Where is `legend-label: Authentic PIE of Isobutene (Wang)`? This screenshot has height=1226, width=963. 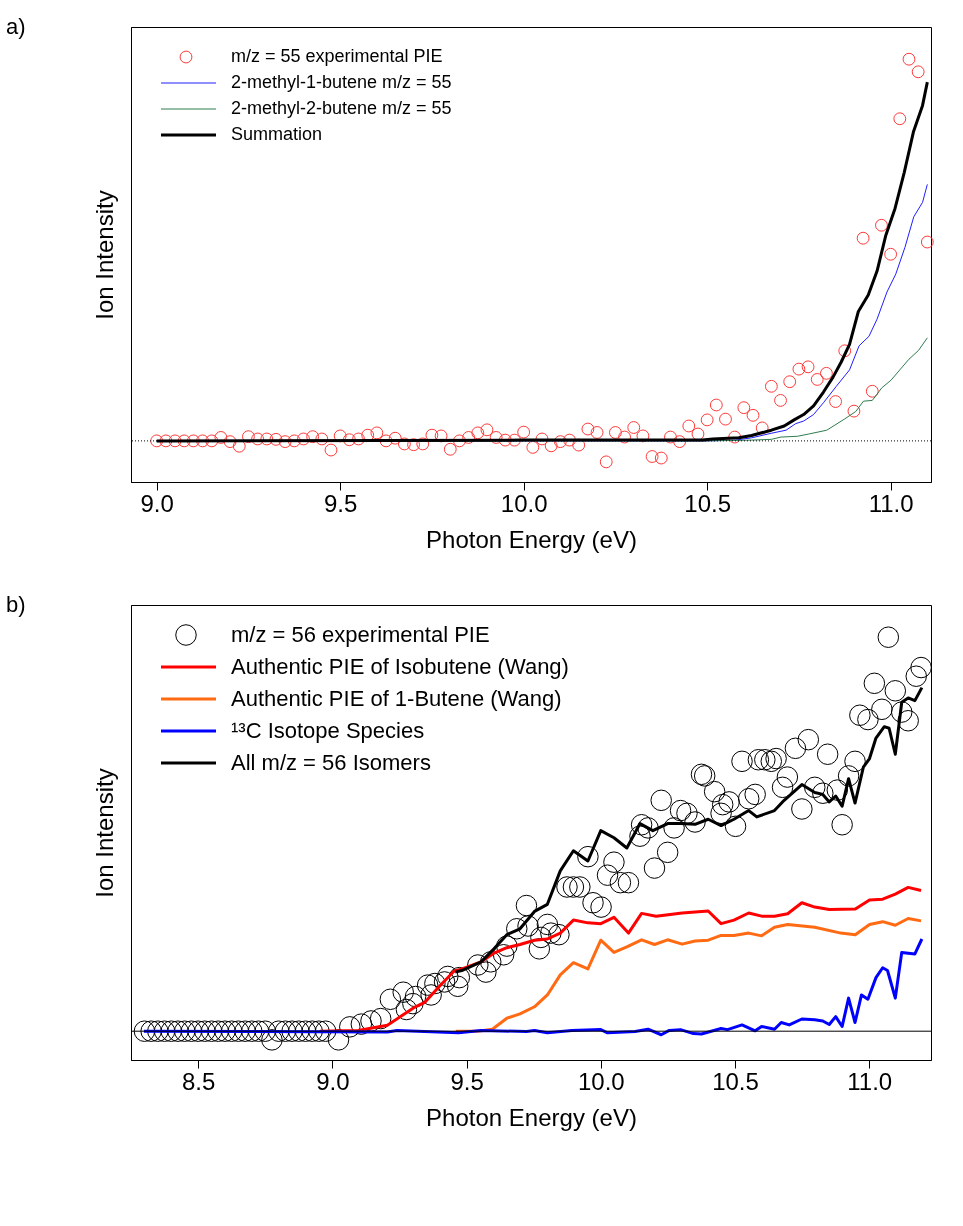 legend-label: Authentic PIE of Isobutene (Wang) is located at coordinates (400, 666).